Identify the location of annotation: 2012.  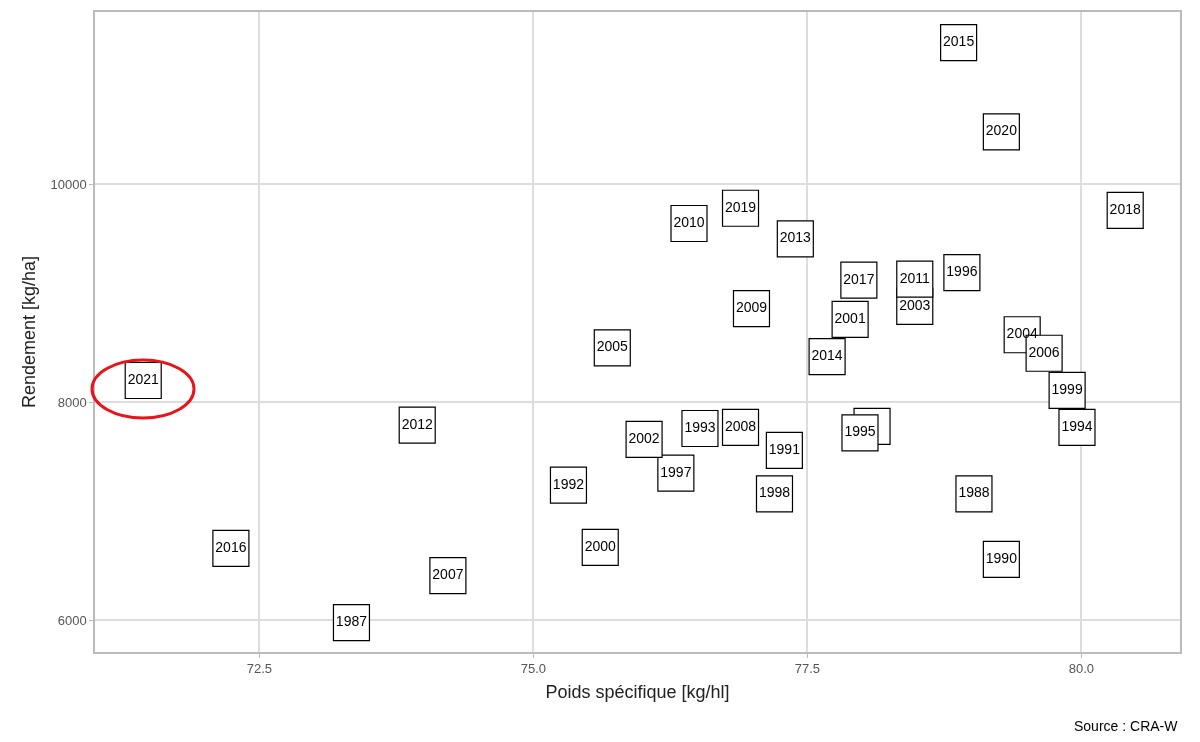
(417, 423).